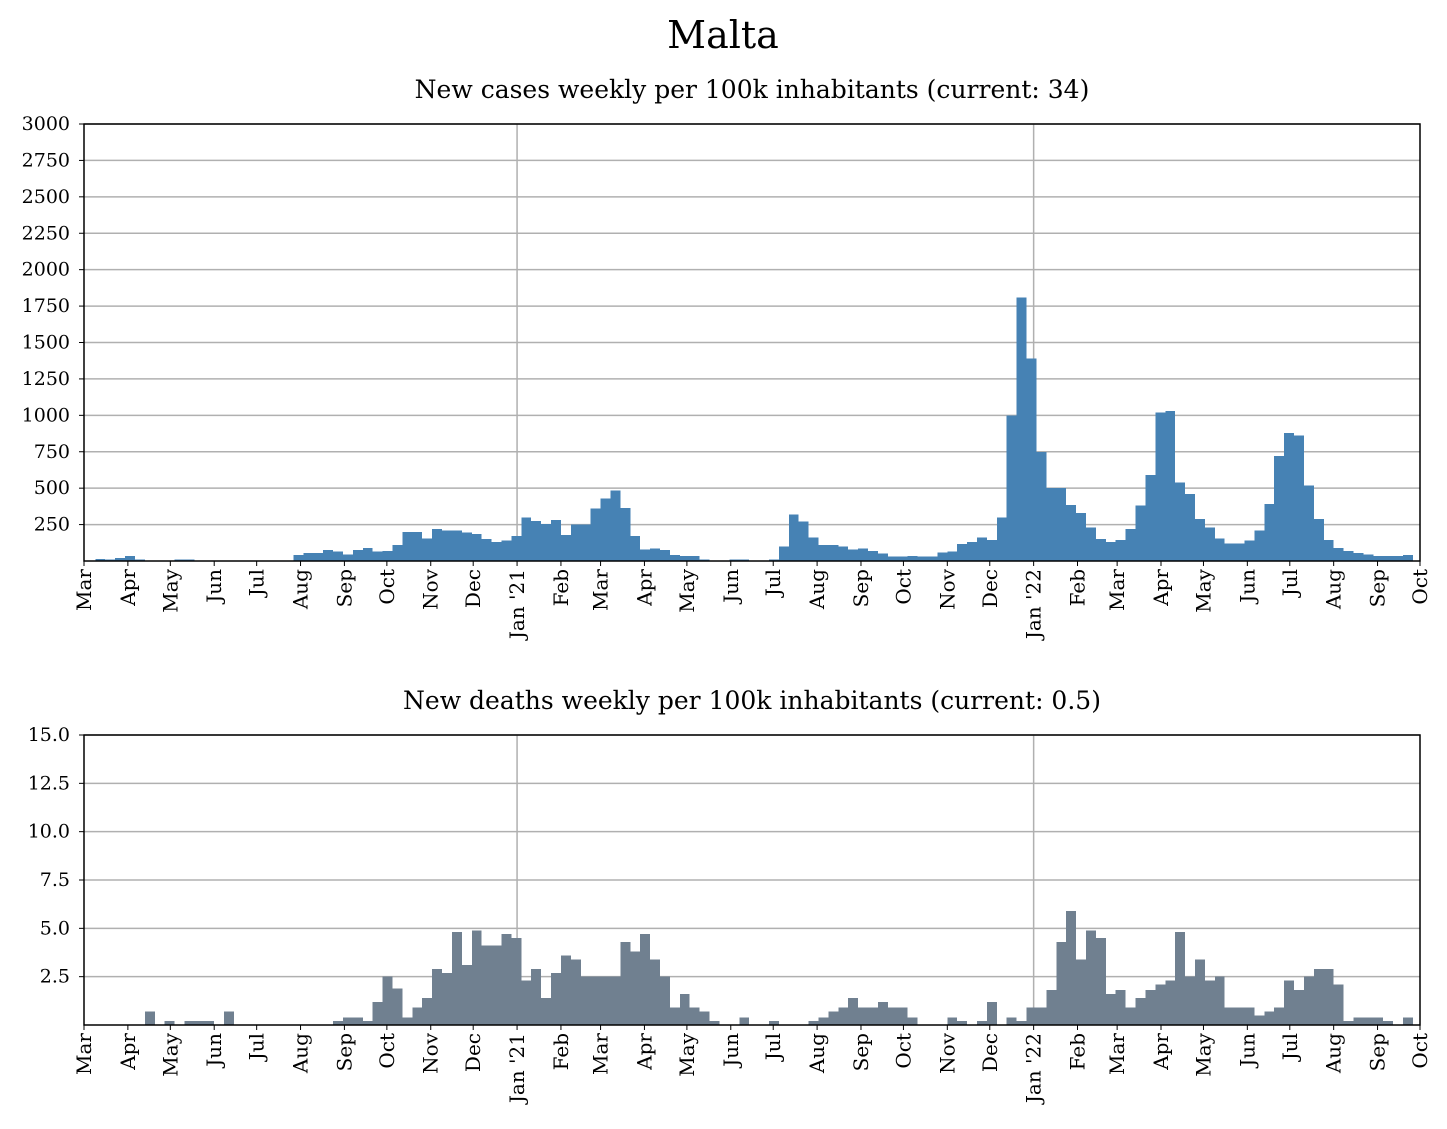 Image resolution: width=1447 pixels, height=1129 pixels. What do you see at coordinates (56, 856) in the screenshot?
I see `deaths-y-tick-labels: 2.5 5.0 7.5 10.0 12.5 15.0` at bounding box center [56, 856].